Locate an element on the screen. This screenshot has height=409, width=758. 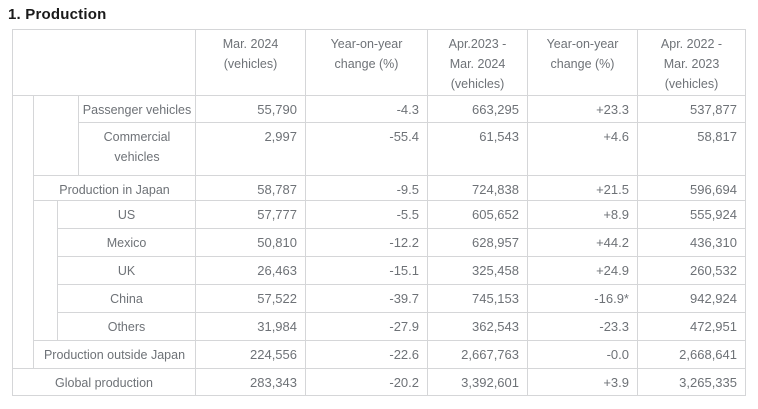
row-label-production-in-japan: Production in Japan is located at coordinates (114, 188).